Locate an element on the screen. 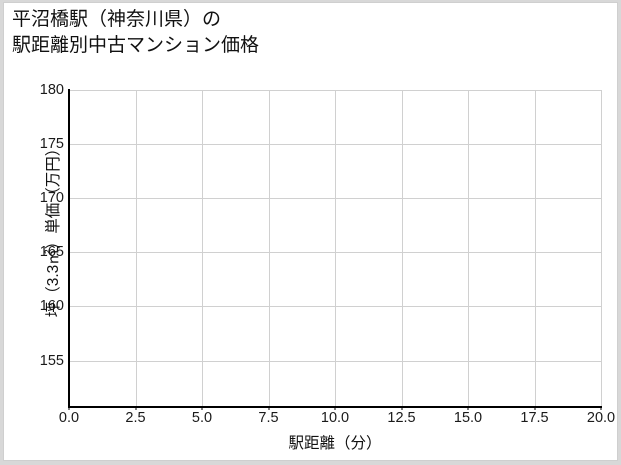  chart-title-line-1: 平沼橋駅（神奈川県）の is located at coordinates (117, 19).